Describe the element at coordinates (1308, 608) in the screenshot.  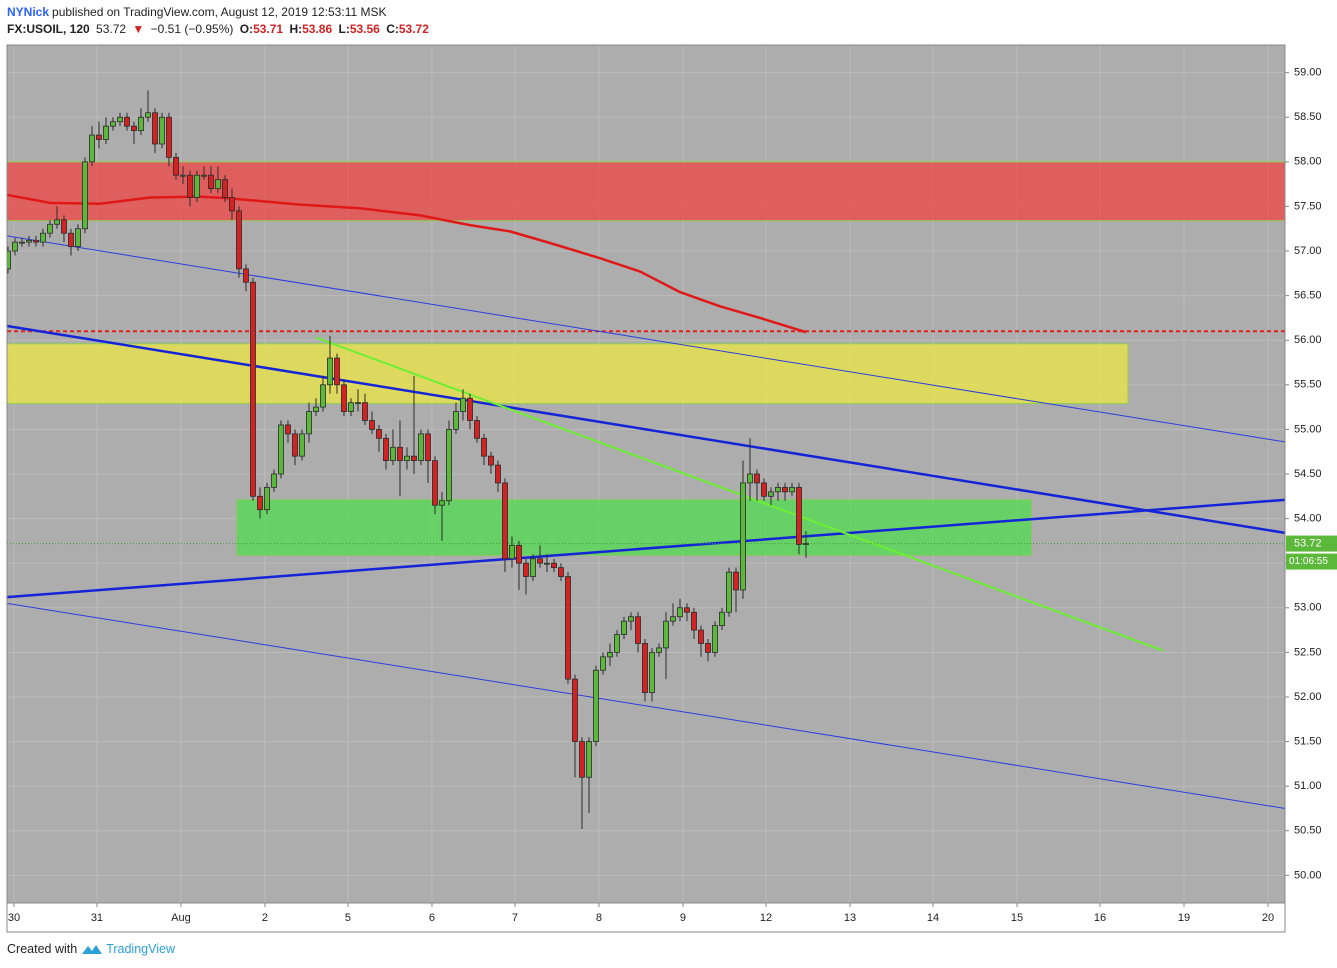
I see `y-tick-label: 53.00` at that location.